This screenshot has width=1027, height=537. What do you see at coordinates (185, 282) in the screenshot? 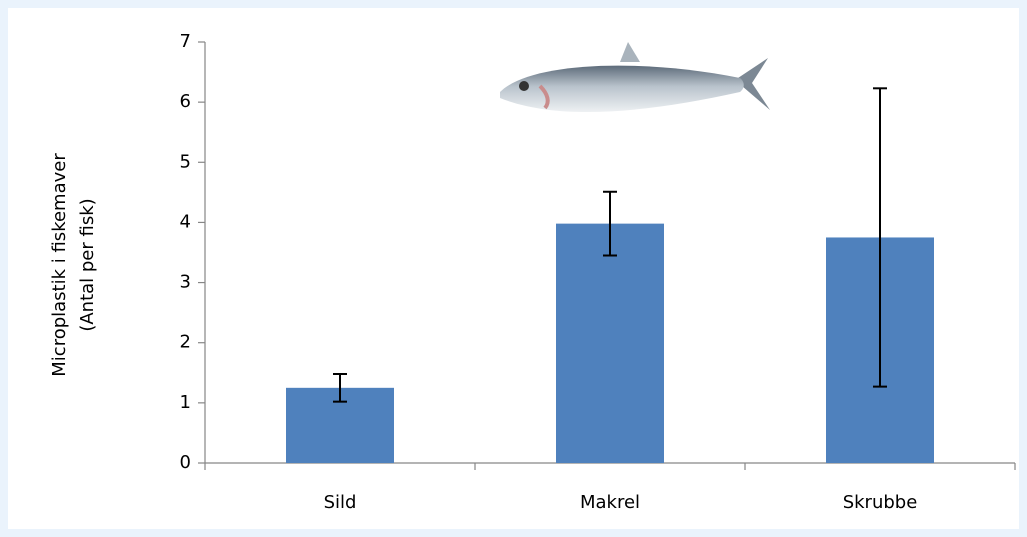
I see `y-tick-label: 3` at bounding box center [185, 282].